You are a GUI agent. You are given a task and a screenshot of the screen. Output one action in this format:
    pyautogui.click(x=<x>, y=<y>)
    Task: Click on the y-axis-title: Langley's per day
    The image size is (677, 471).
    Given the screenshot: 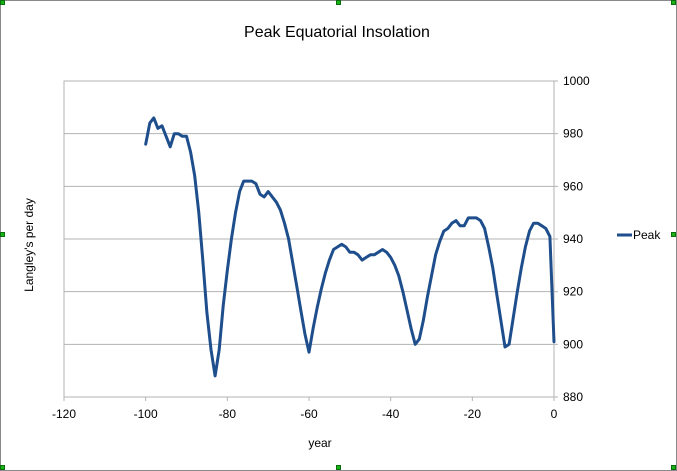 What is the action you would take?
    pyautogui.click(x=29, y=245)
    